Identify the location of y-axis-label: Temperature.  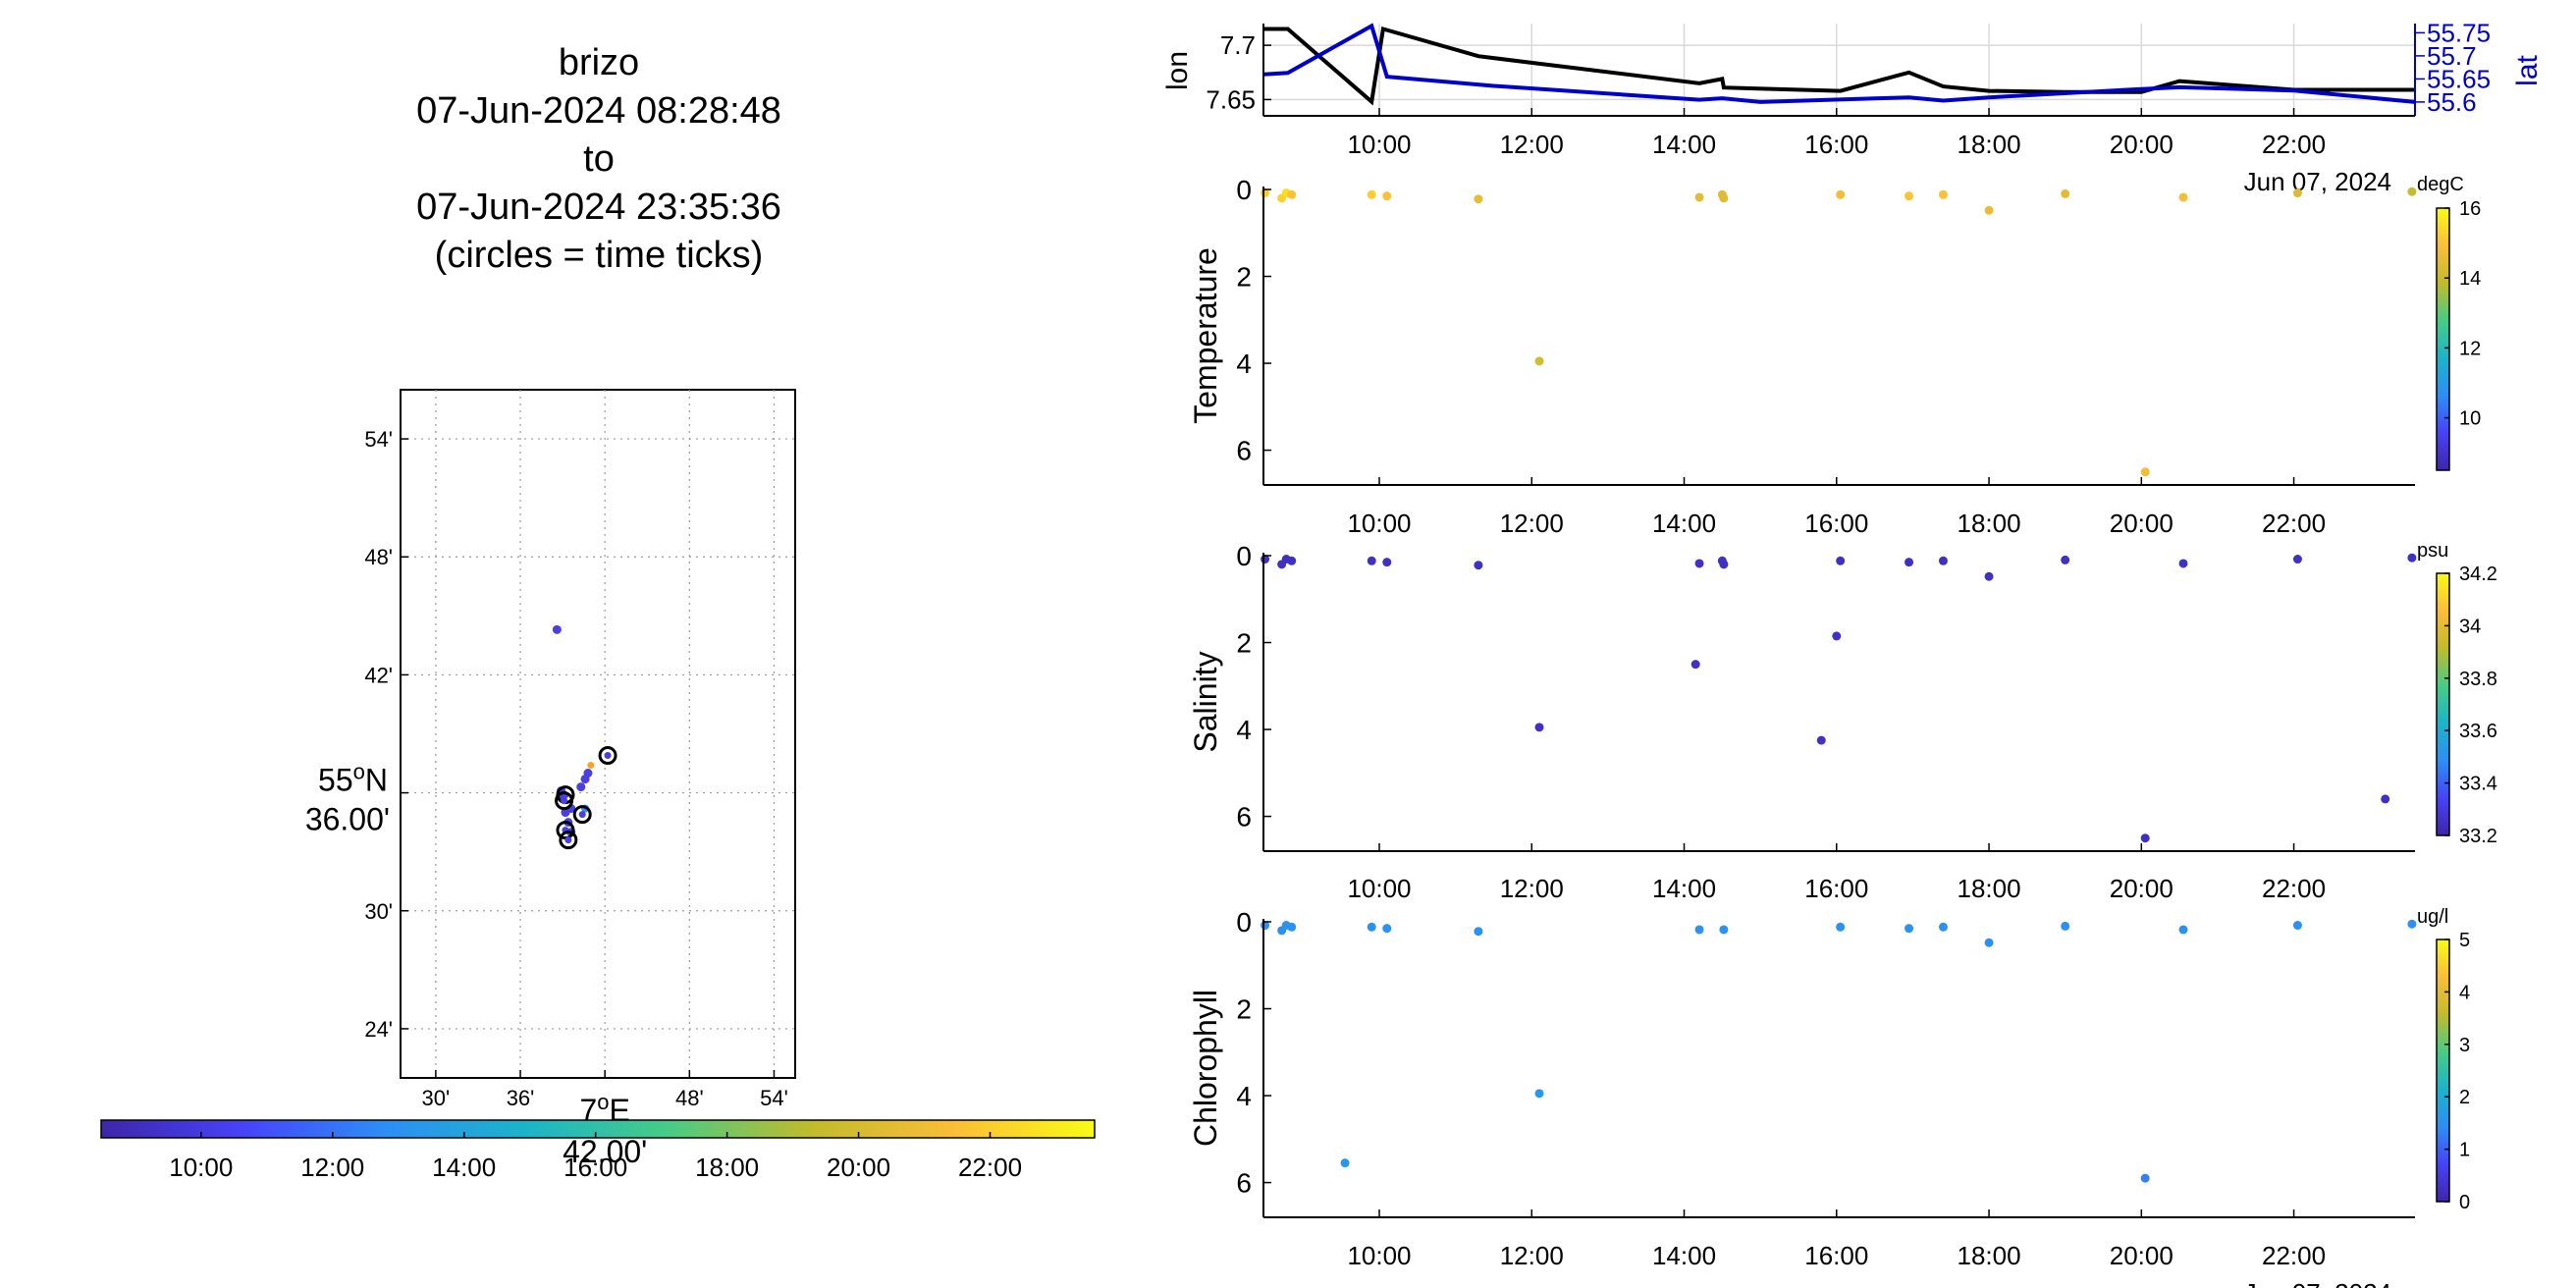
(1205, 335).